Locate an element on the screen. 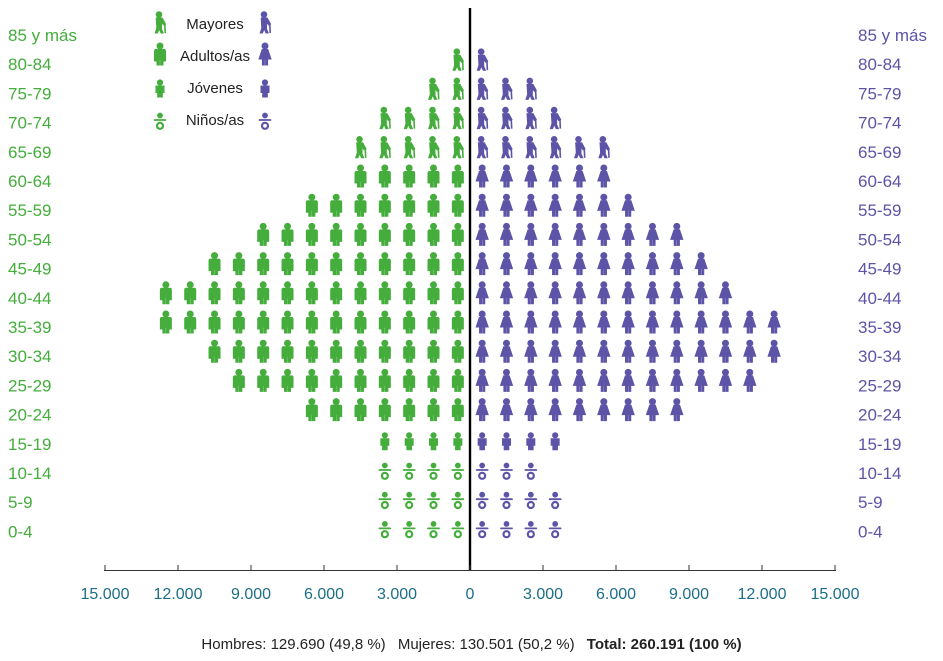 This screenshot has width=943, height=661. age-label-left: 10-14 is located at coordinates (29, 473).